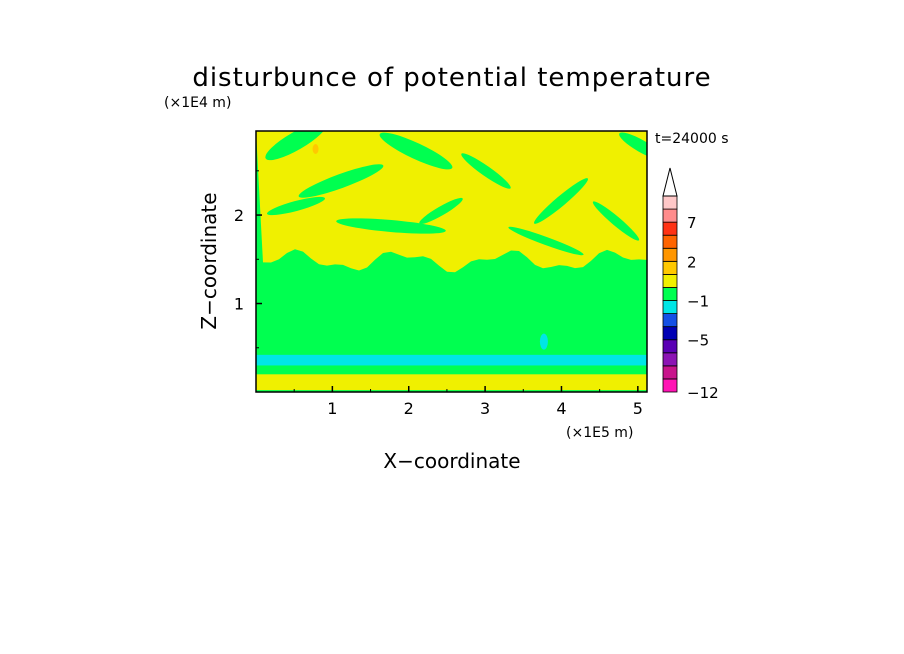  I want to click on x-unit-label: (×1E5 m), so click(599, 433).